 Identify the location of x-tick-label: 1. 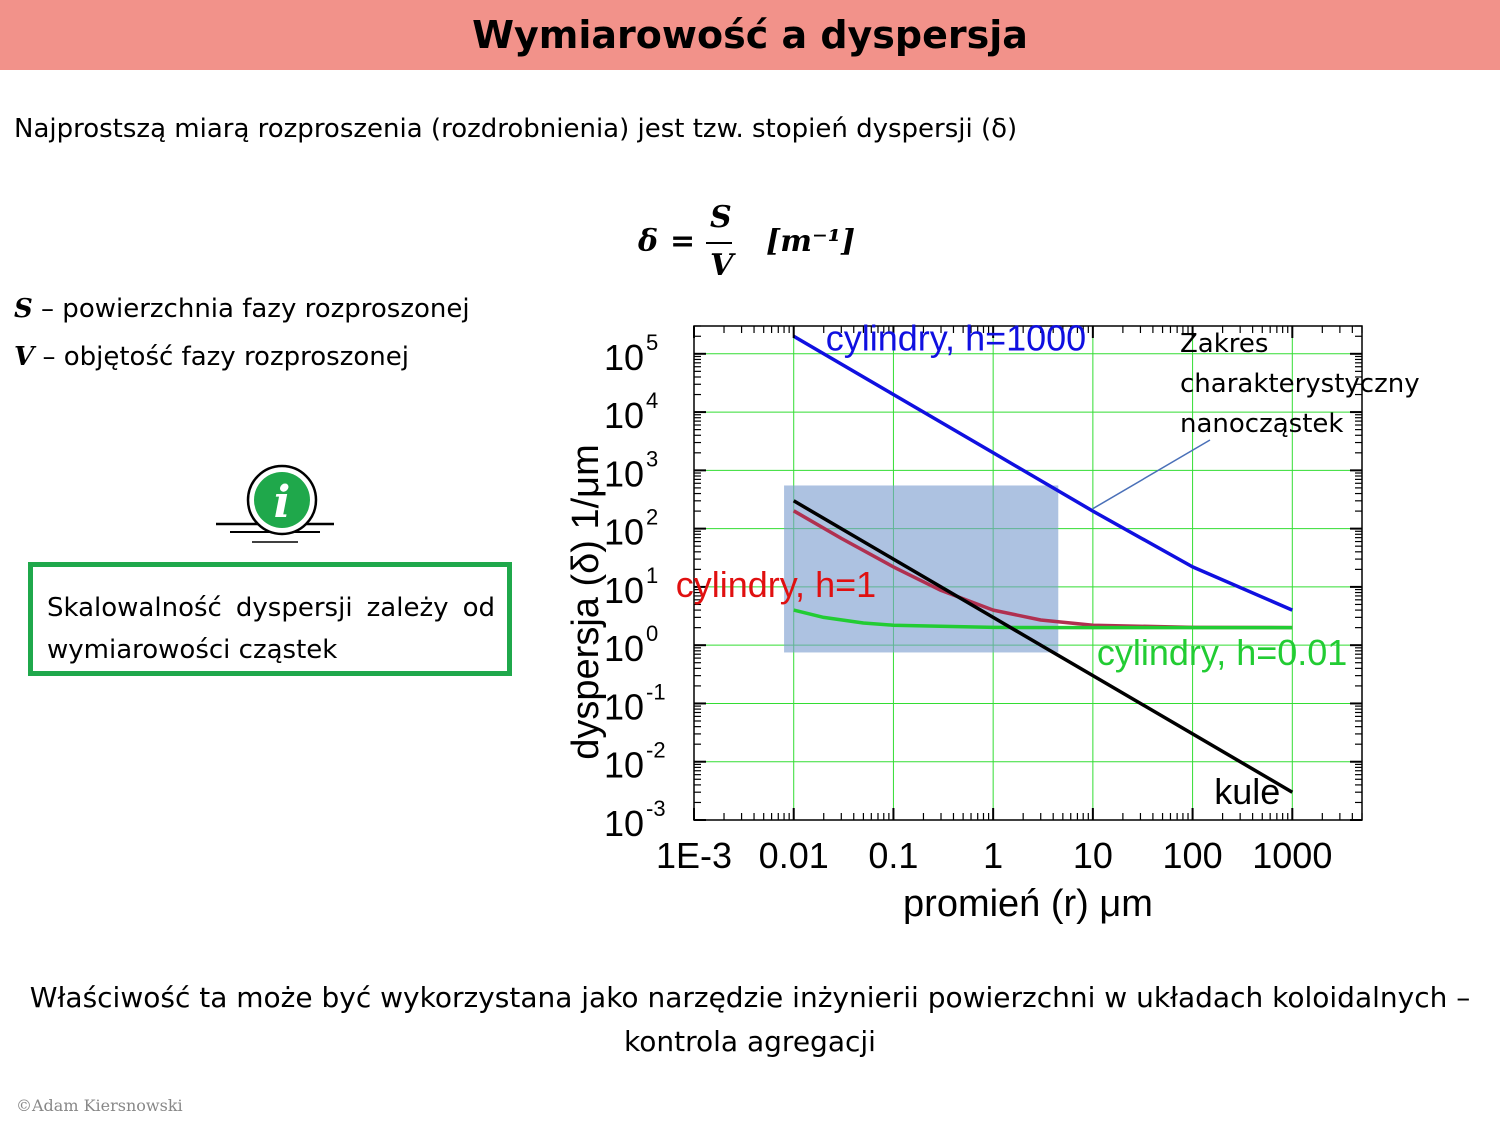
(993, 855).